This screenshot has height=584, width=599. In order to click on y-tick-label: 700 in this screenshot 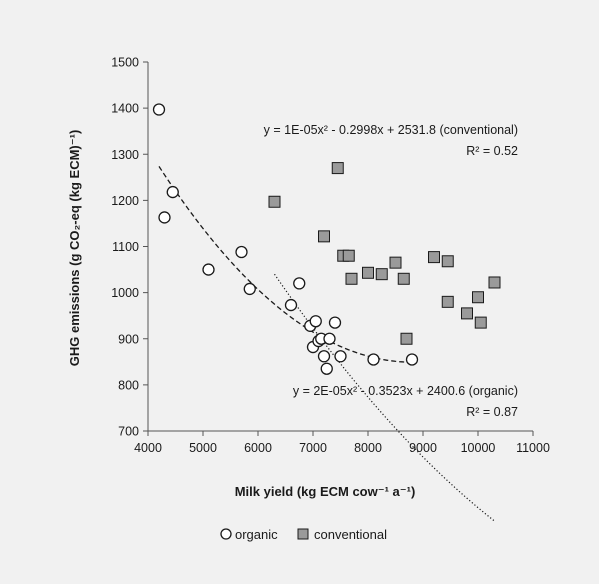, I will do `click(128, 432)`.